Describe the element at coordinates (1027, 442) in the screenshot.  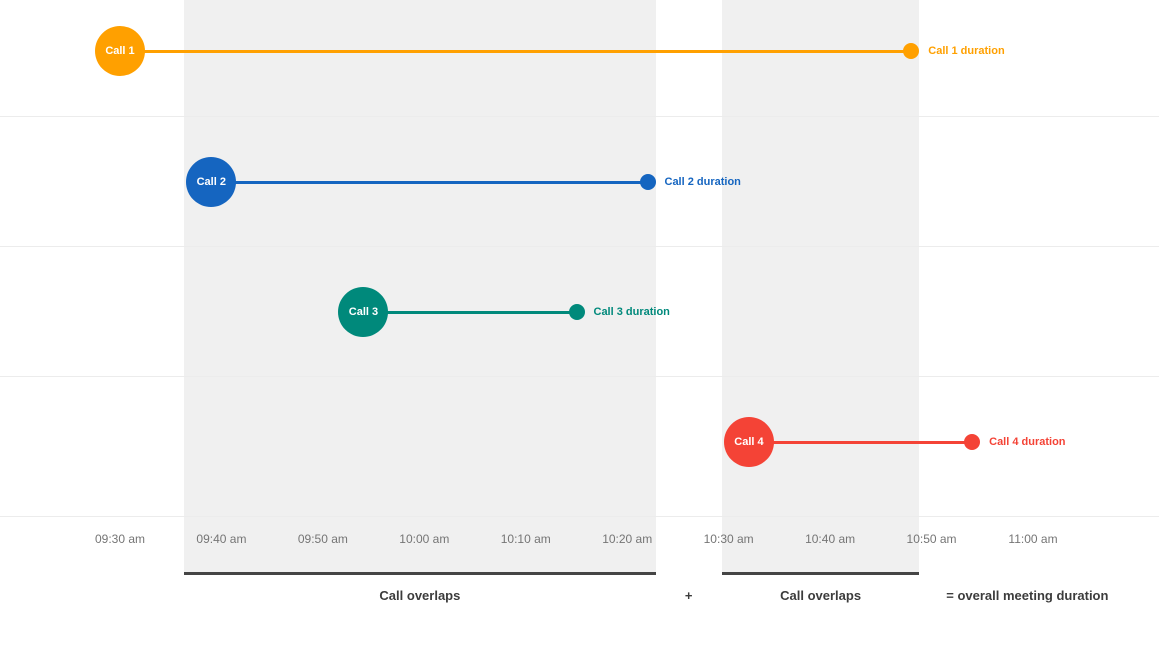
I see `call-duration-label: Call 4 duration` at that location.